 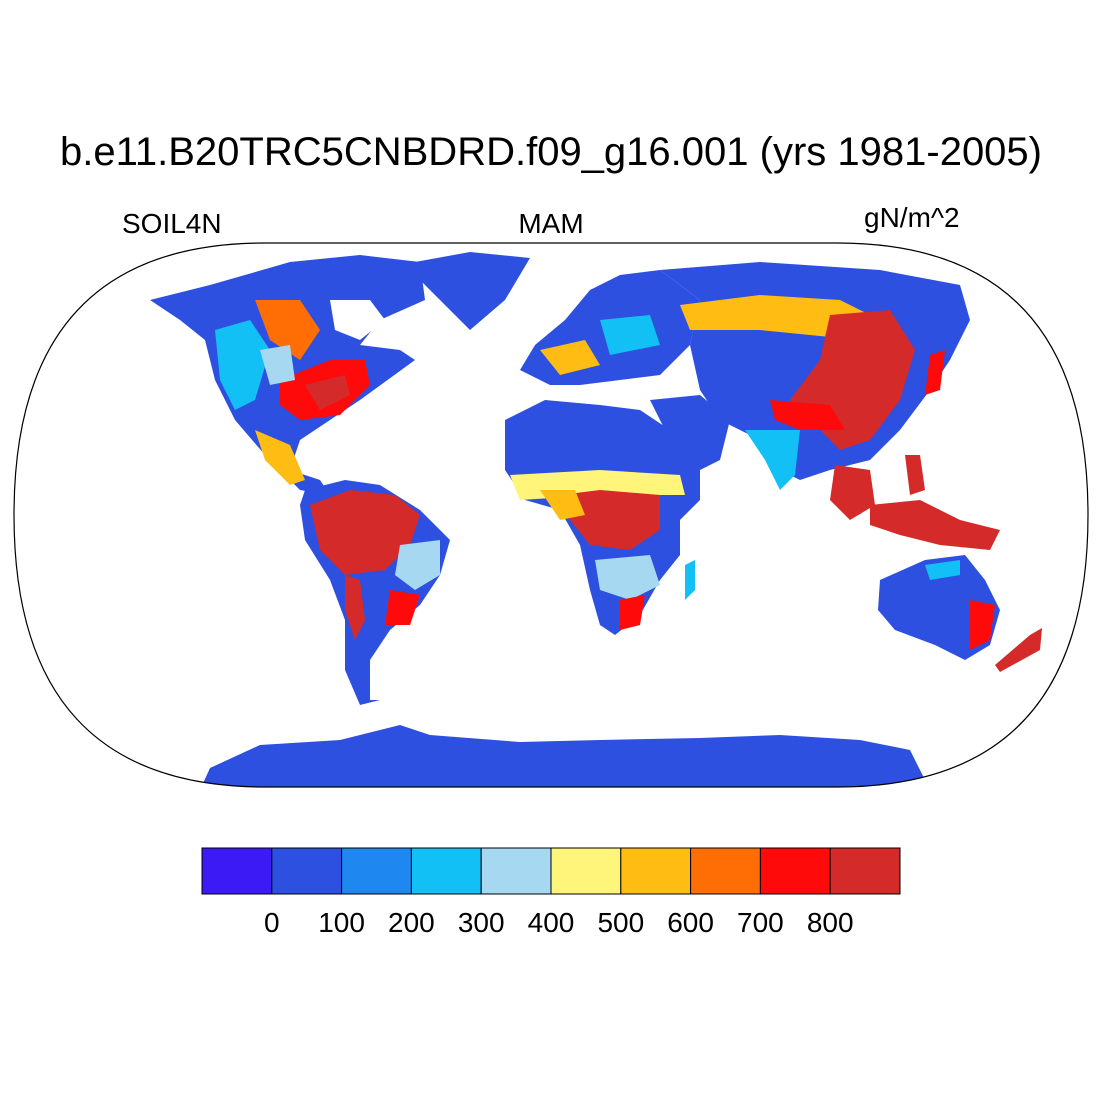 I want to click on region-central-europe, so click(x=570, y=357).